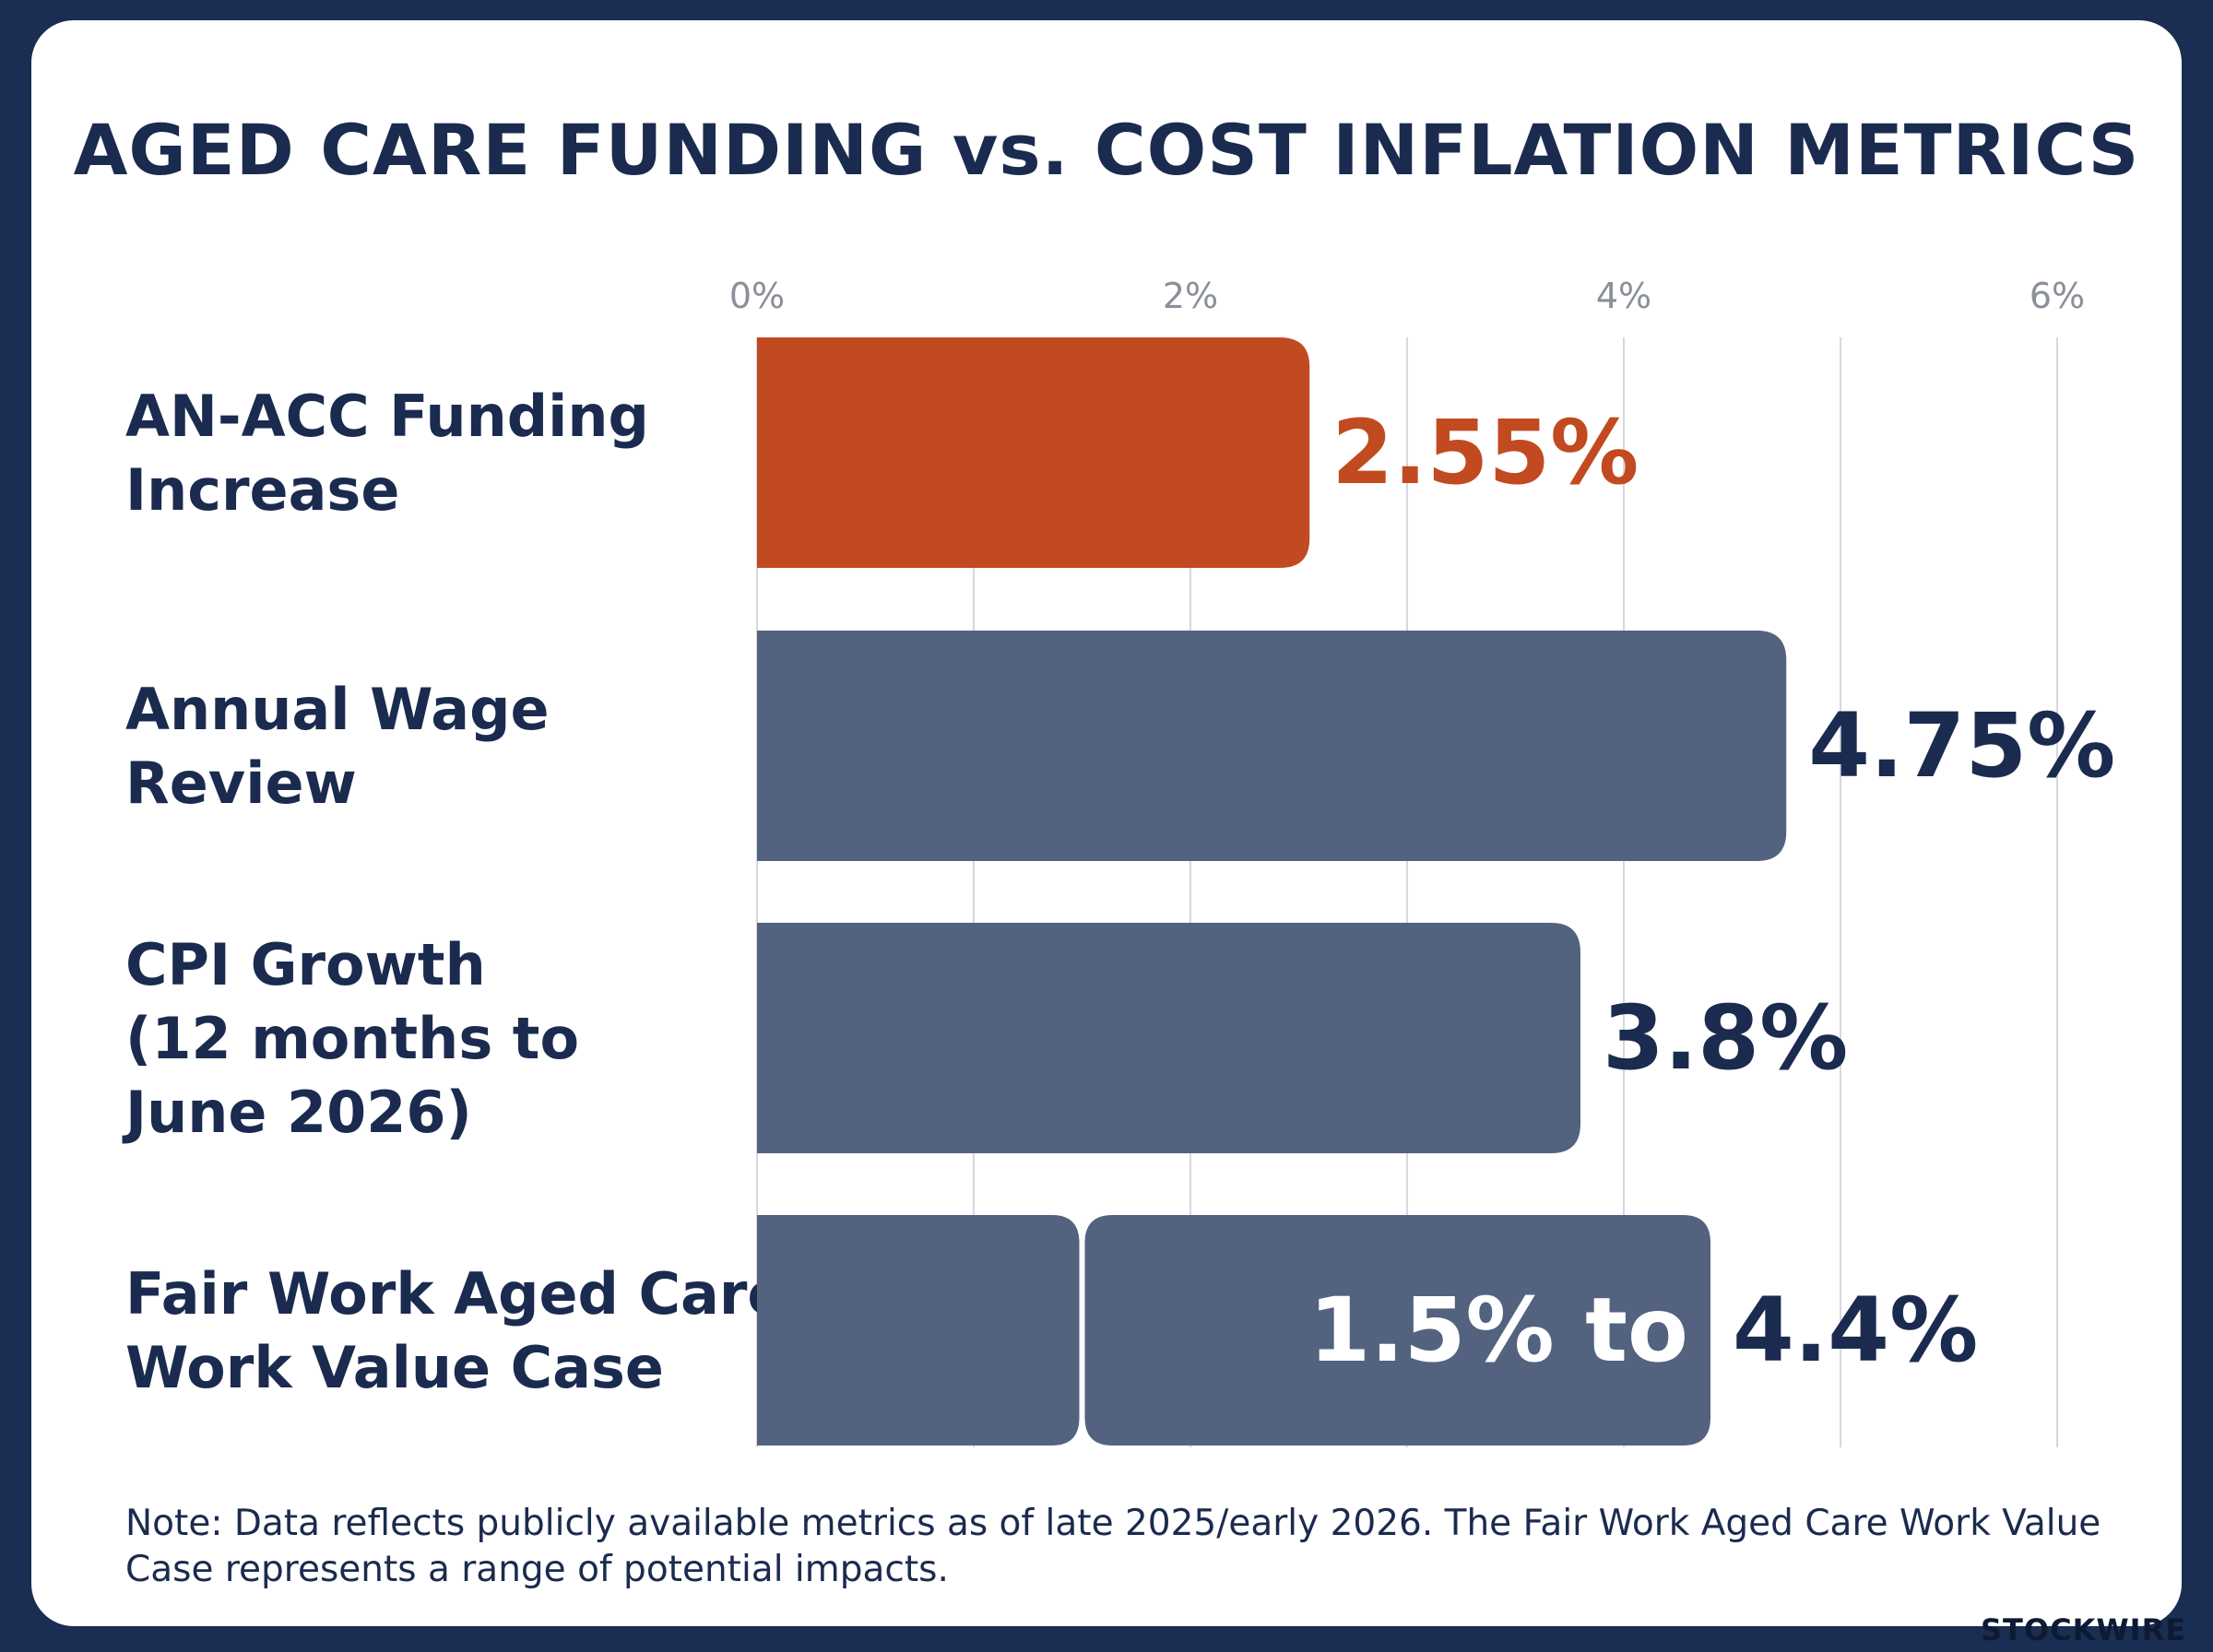 The image size is (2213, 1652). I want to click on data-label: 2.55%, so click(1485, 452).